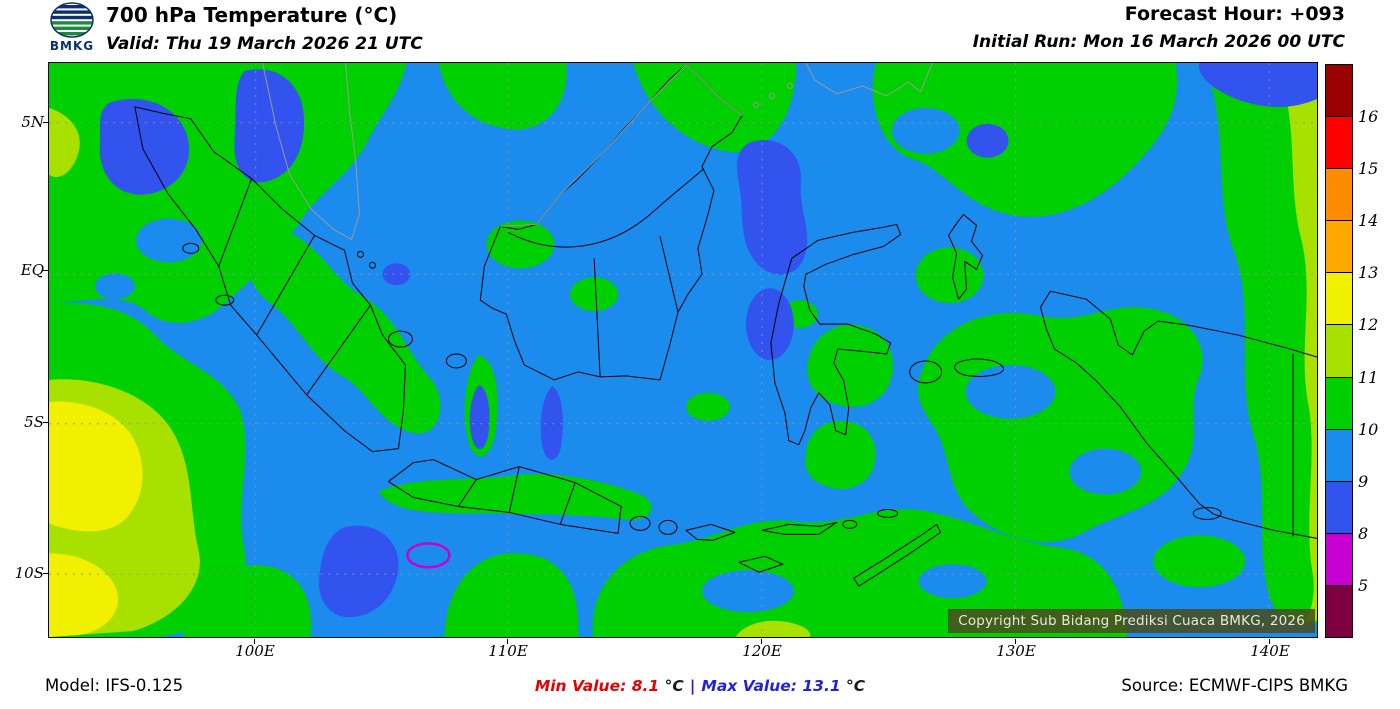  What do you see at coordinates (1158, 42) in the screenshot?
I see `initial-run: Initial Run: Mon 16 March 2026 00 UTC` at bounding box center [1158, 42].